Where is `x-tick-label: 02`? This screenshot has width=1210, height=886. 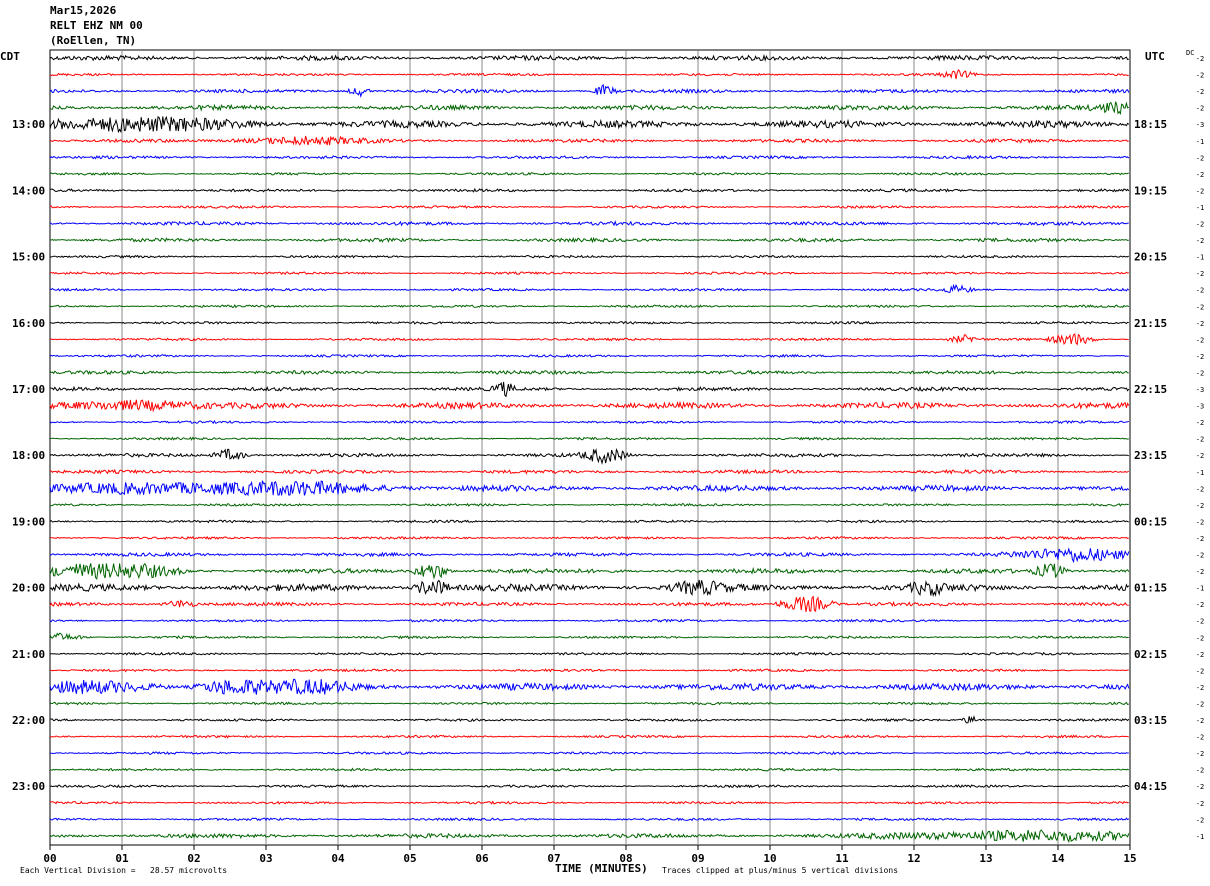 x-tick-label: 02 is located at coordinates (193, 858).